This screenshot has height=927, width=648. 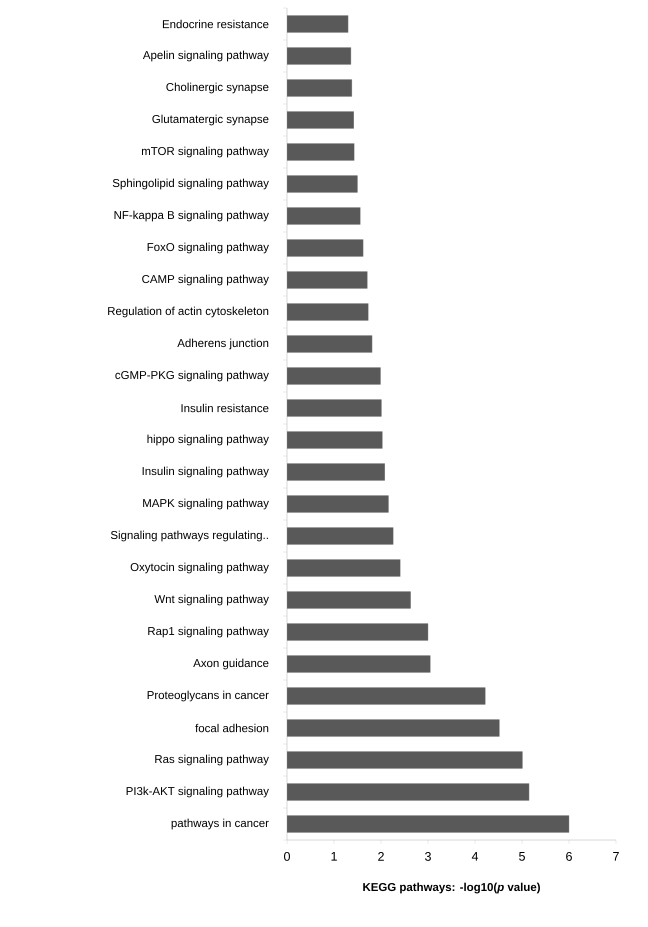 I want to click on y-tick-label: PI3k-AKT signaling pathway, so click(x=197, y=792).